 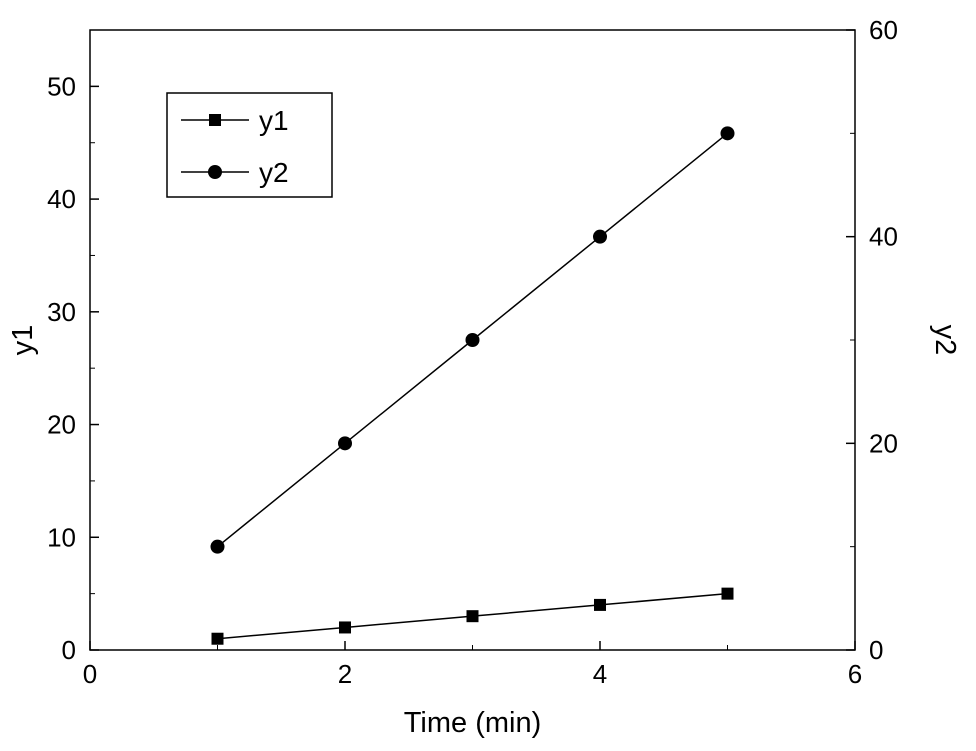 What do you see at coordinates (90, 674) in the screenshot?
I see `x-axis-tick-label: 0` at bounding box center [90, 674].